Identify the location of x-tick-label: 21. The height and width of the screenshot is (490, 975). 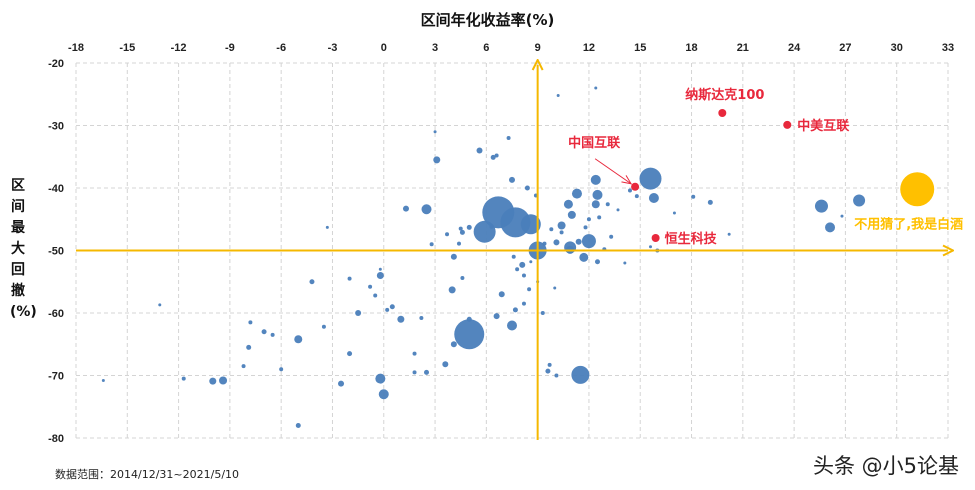
(743, 48).